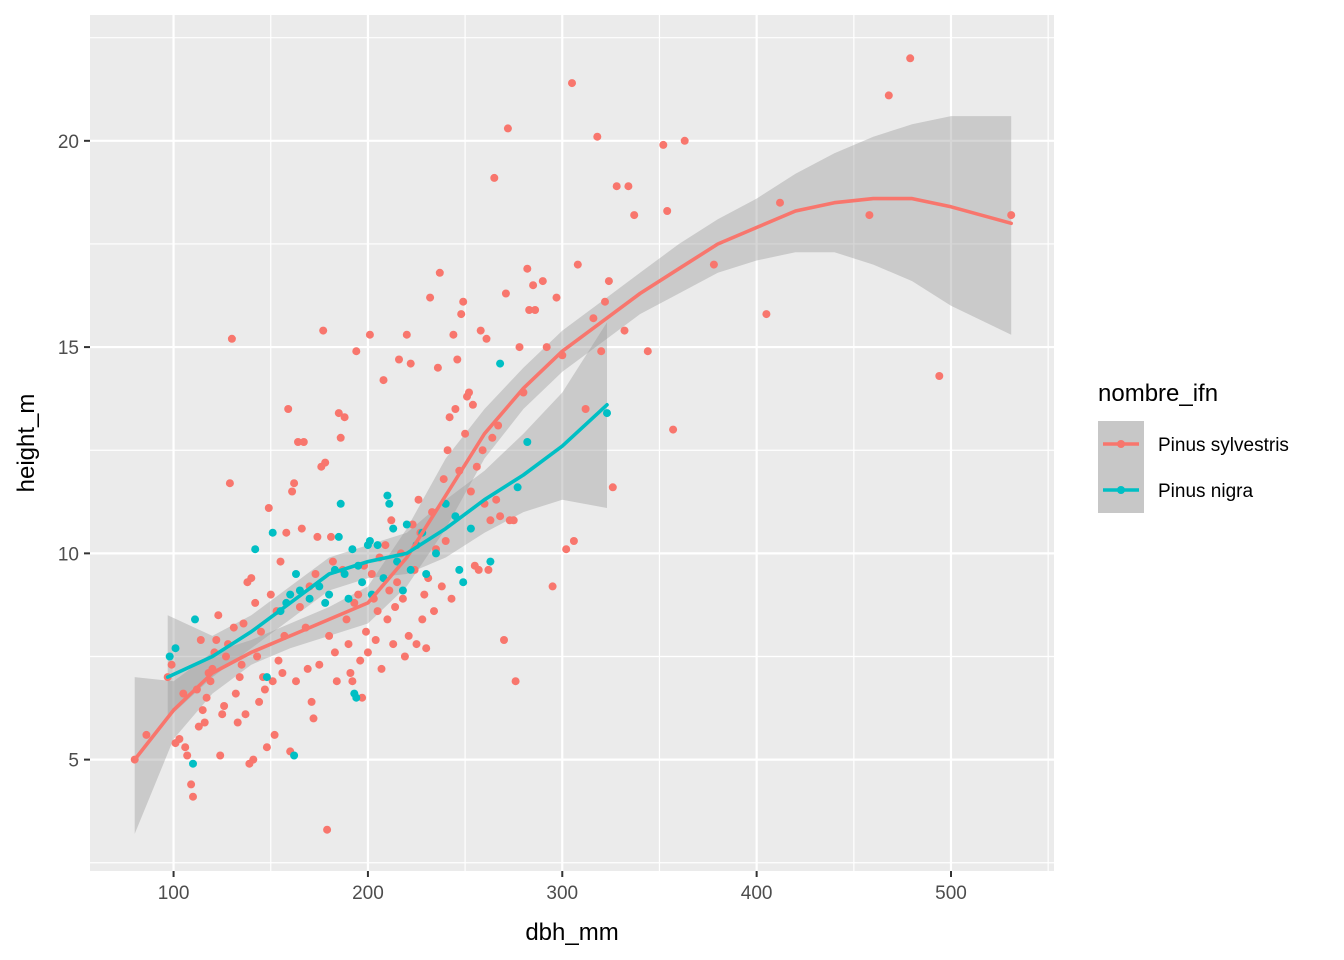  I want to click on legend-key: Pinus sylvestris, so click(1193, 444).